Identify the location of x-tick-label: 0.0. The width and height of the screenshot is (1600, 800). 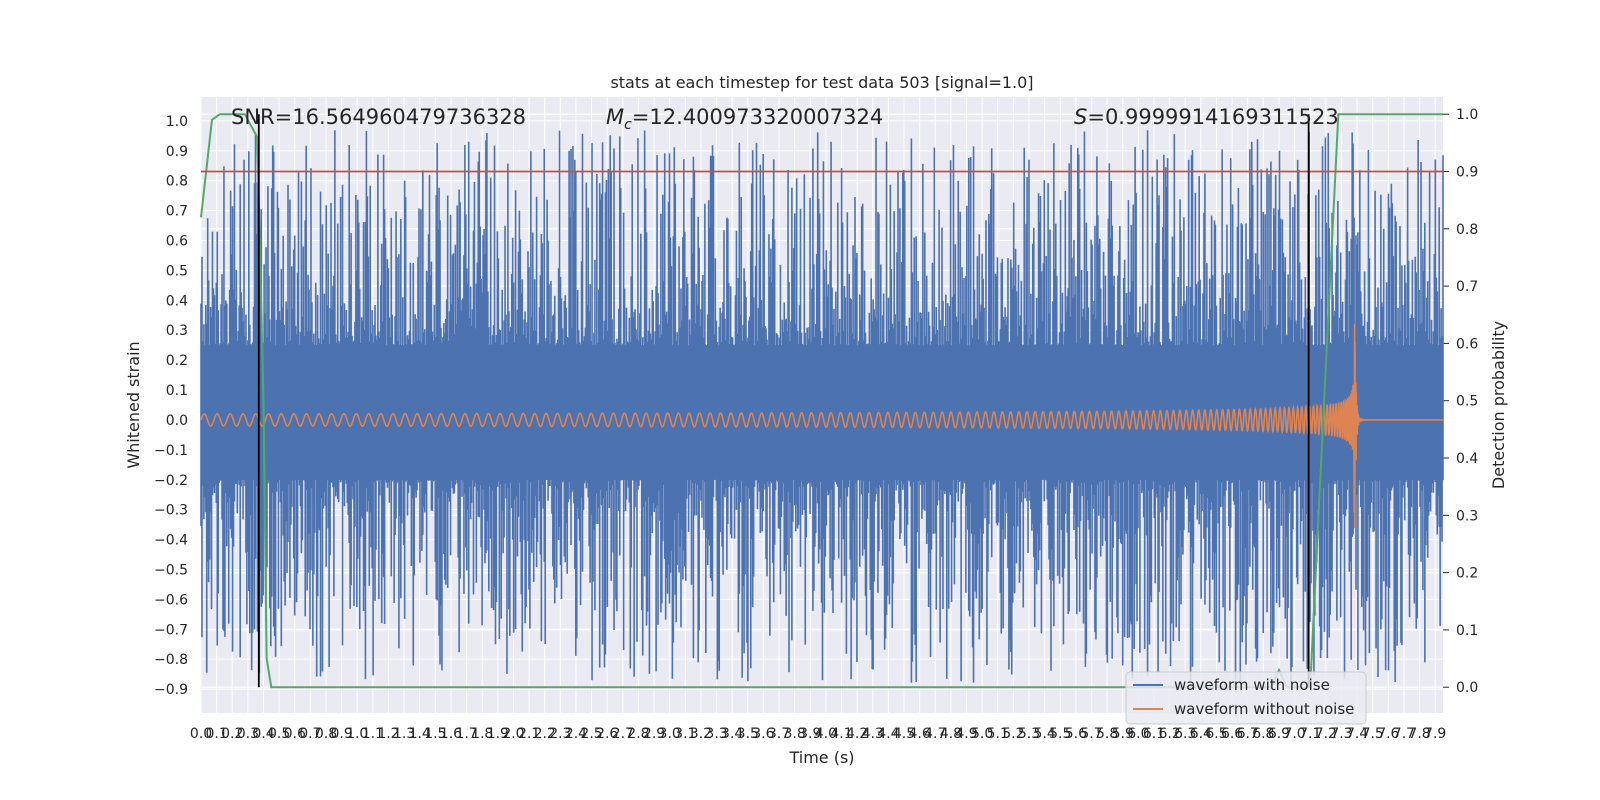
(201, 734).